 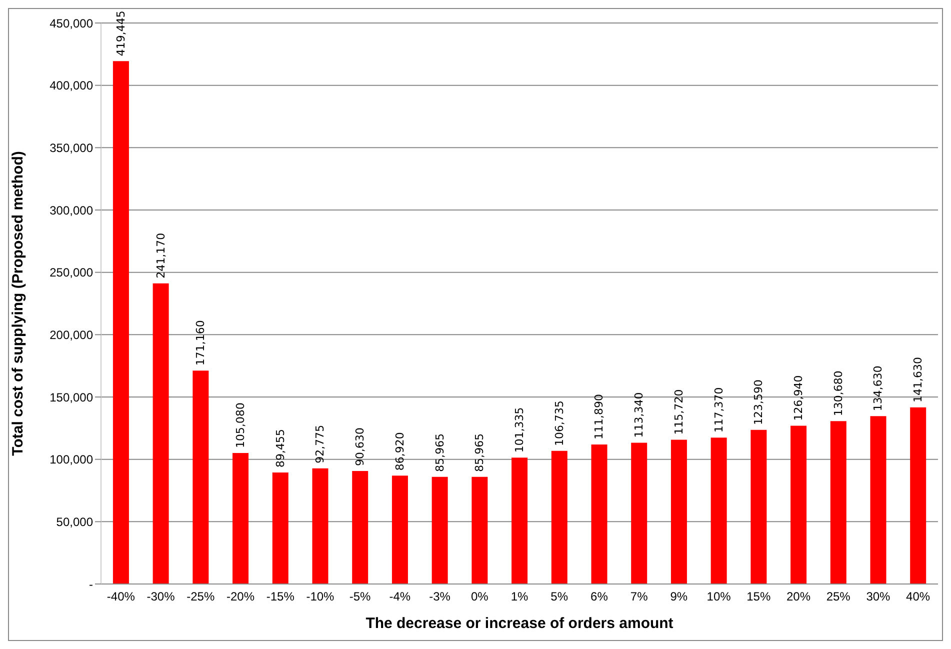 What do you see at coordinates (320, 597) in the screenshot?
I see `x-tick-label: -10%` at bounding box center [320, 597].